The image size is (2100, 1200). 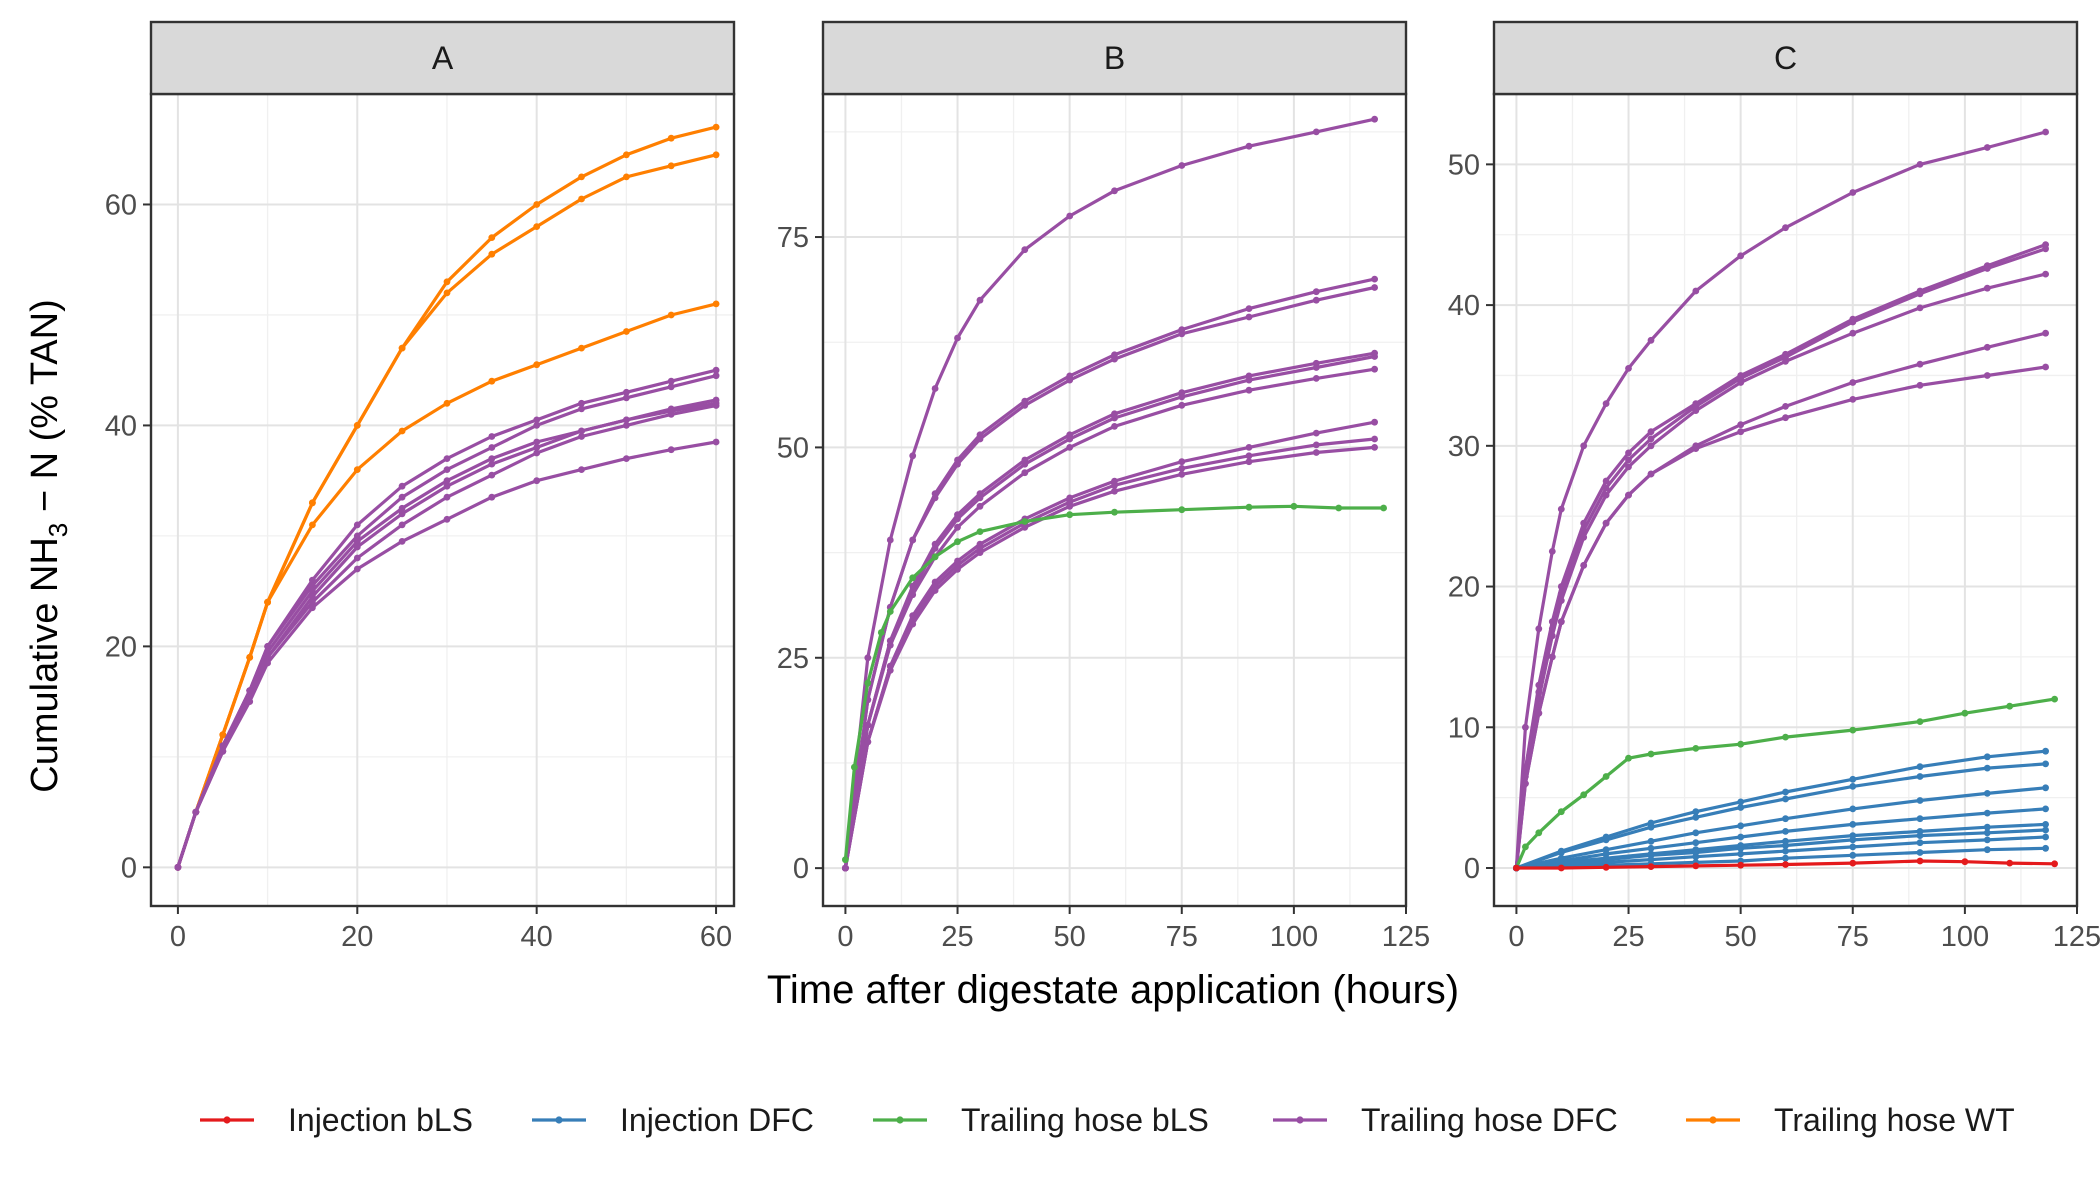 I want to click on legend-item-trailing-hose-wt: Trailing hose WT, so click(x=1850, y=1120).